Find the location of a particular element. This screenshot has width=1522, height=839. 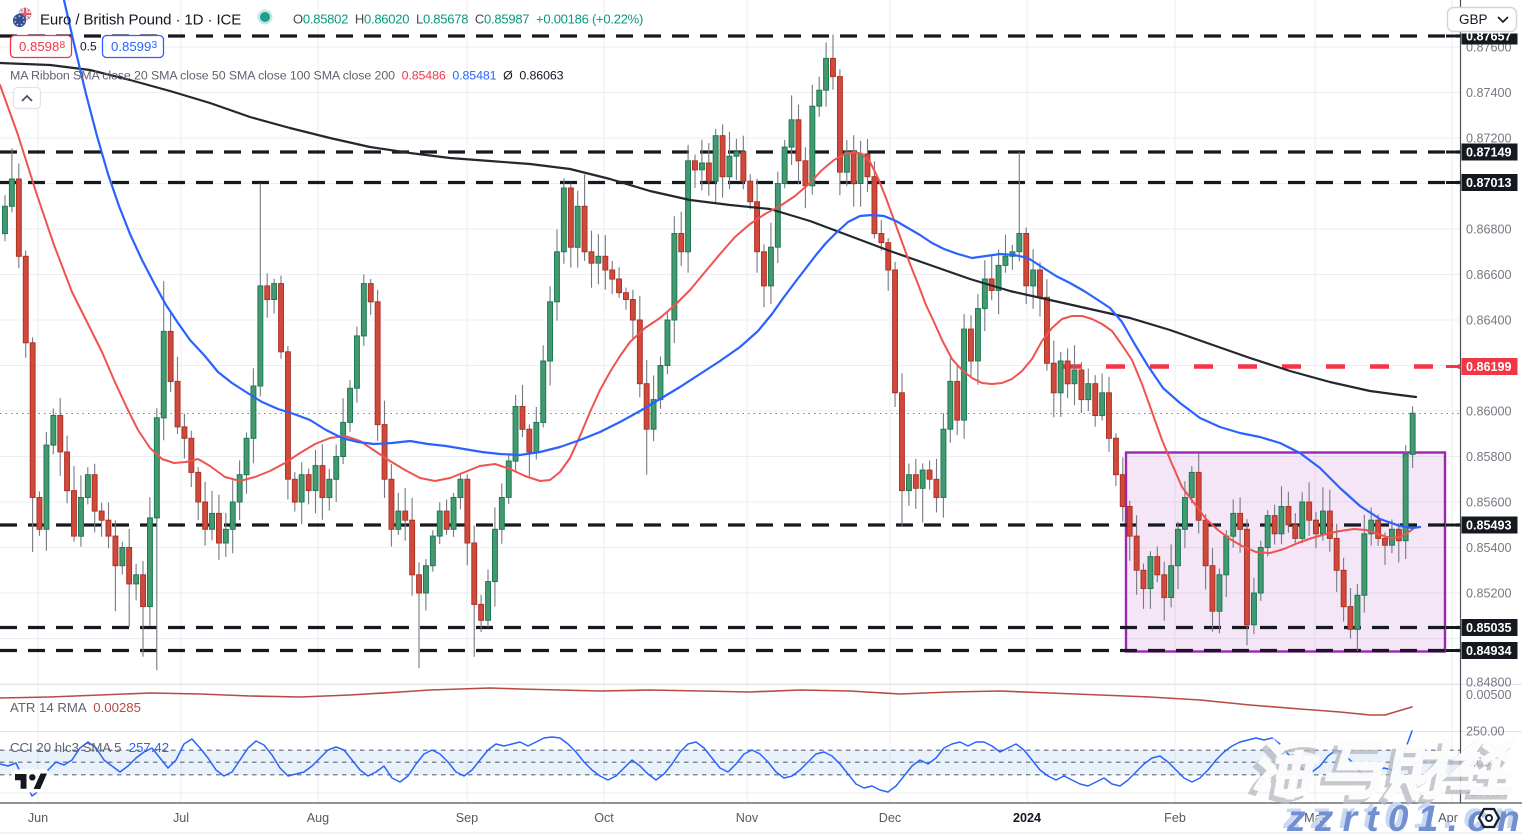

svg-text: Jun is located at coordinates (38, 818).